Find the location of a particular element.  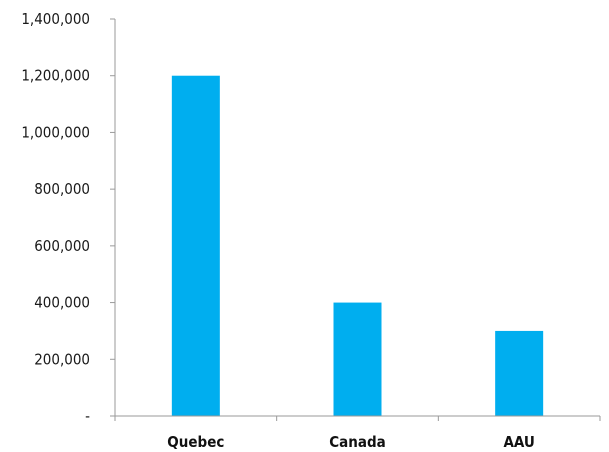

x-tick-label: Canada is located at coordinates (357, 442).